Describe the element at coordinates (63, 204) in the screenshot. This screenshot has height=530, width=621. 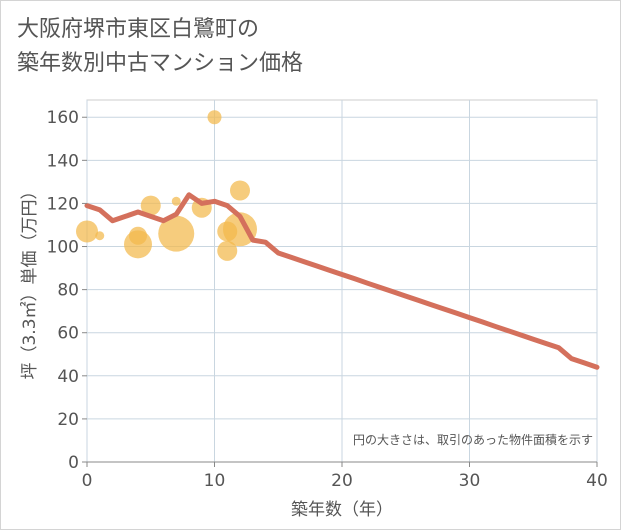
I see `y-tick-label: 120` at that location.